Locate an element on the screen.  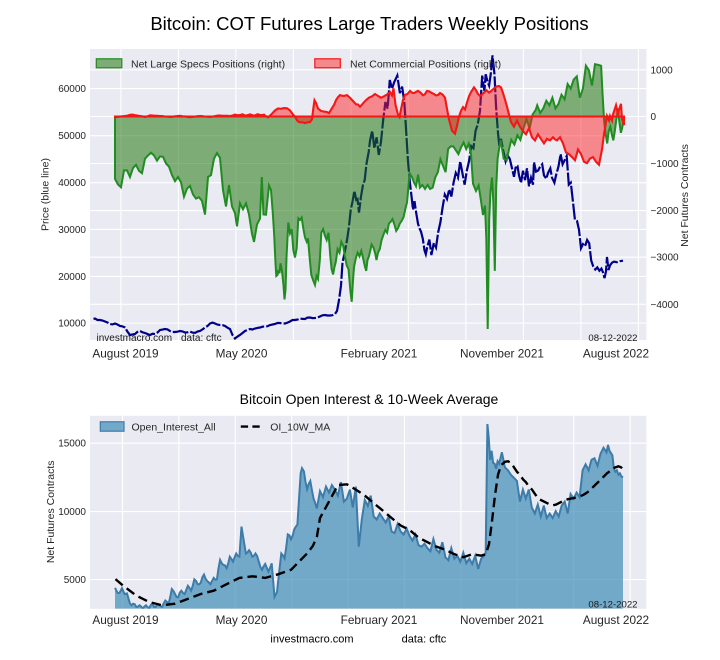
svg-text: 50000 is located at coordinates (72, 136).